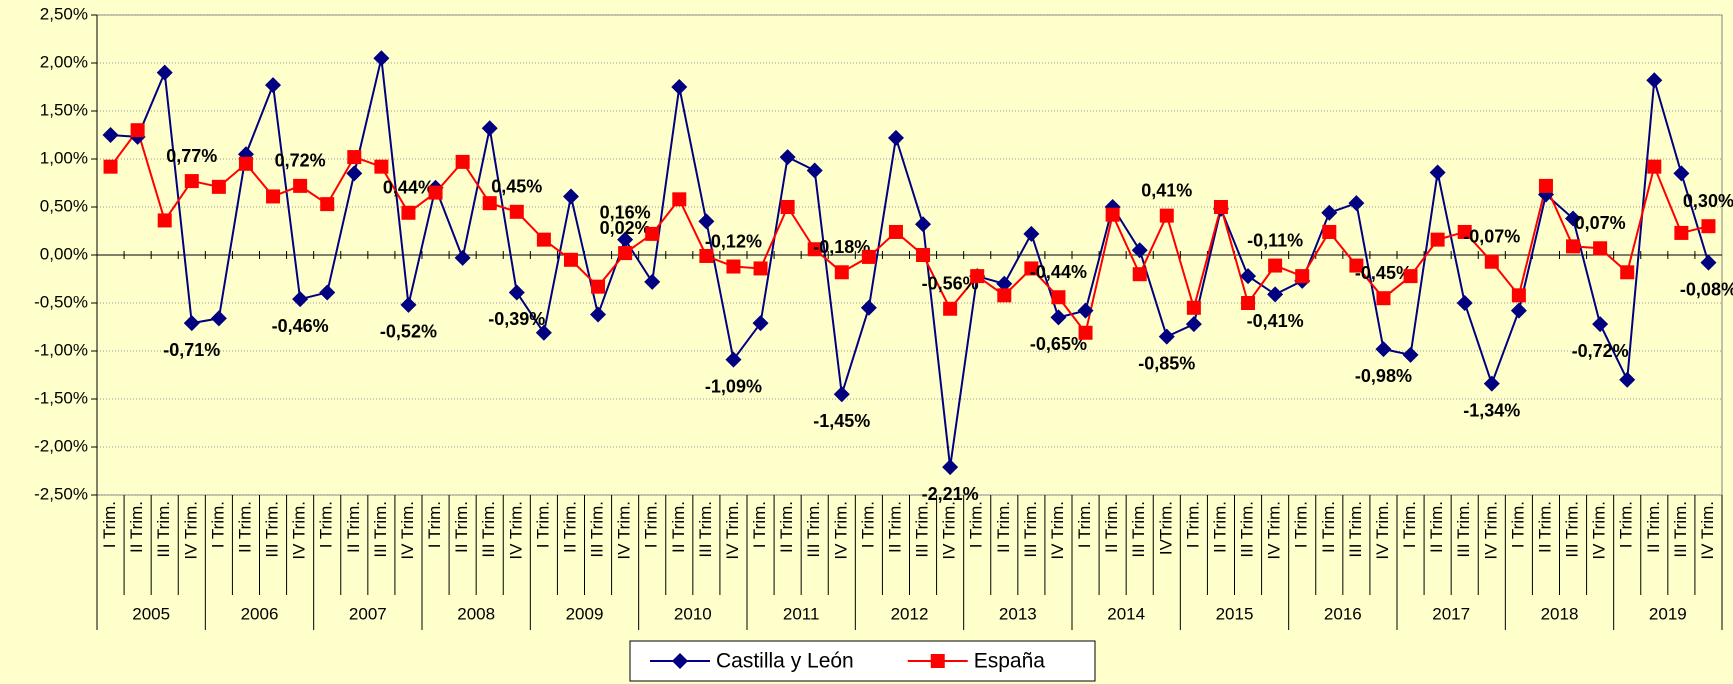 Image resolution: width=1733 pixels, height=684 pixels. I want to click on data-label: -0,45%, so click(1383, 273).